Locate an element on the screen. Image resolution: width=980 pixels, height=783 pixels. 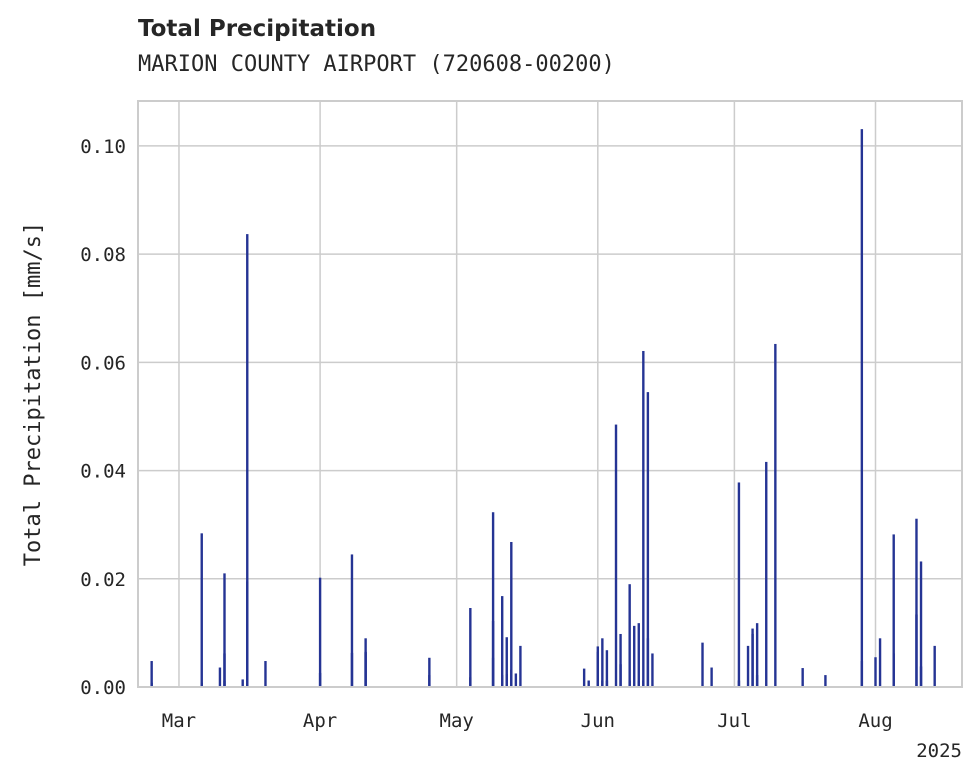
x-tick-label: Mar is located at coordinates (179, 721).